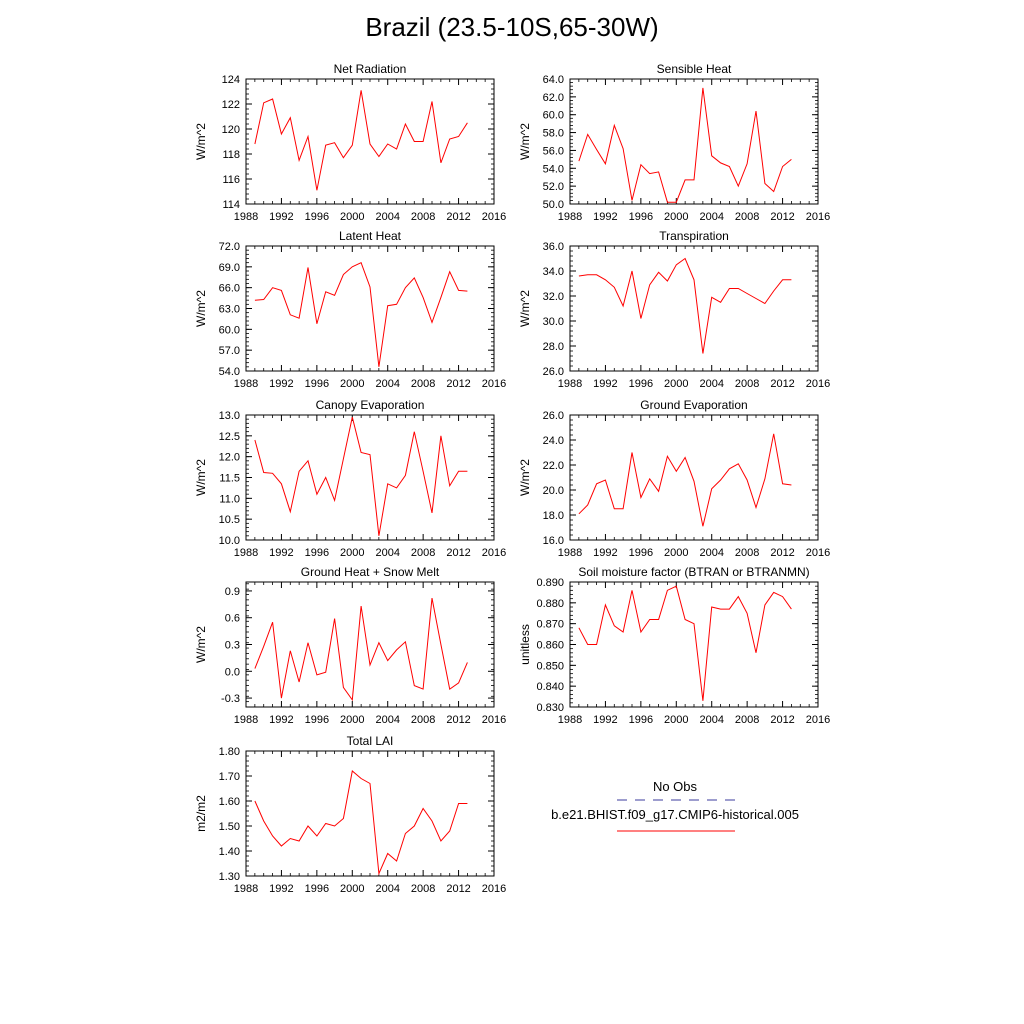  I want to click on panel-7-xtick-label: 2012, so click(458, 720).